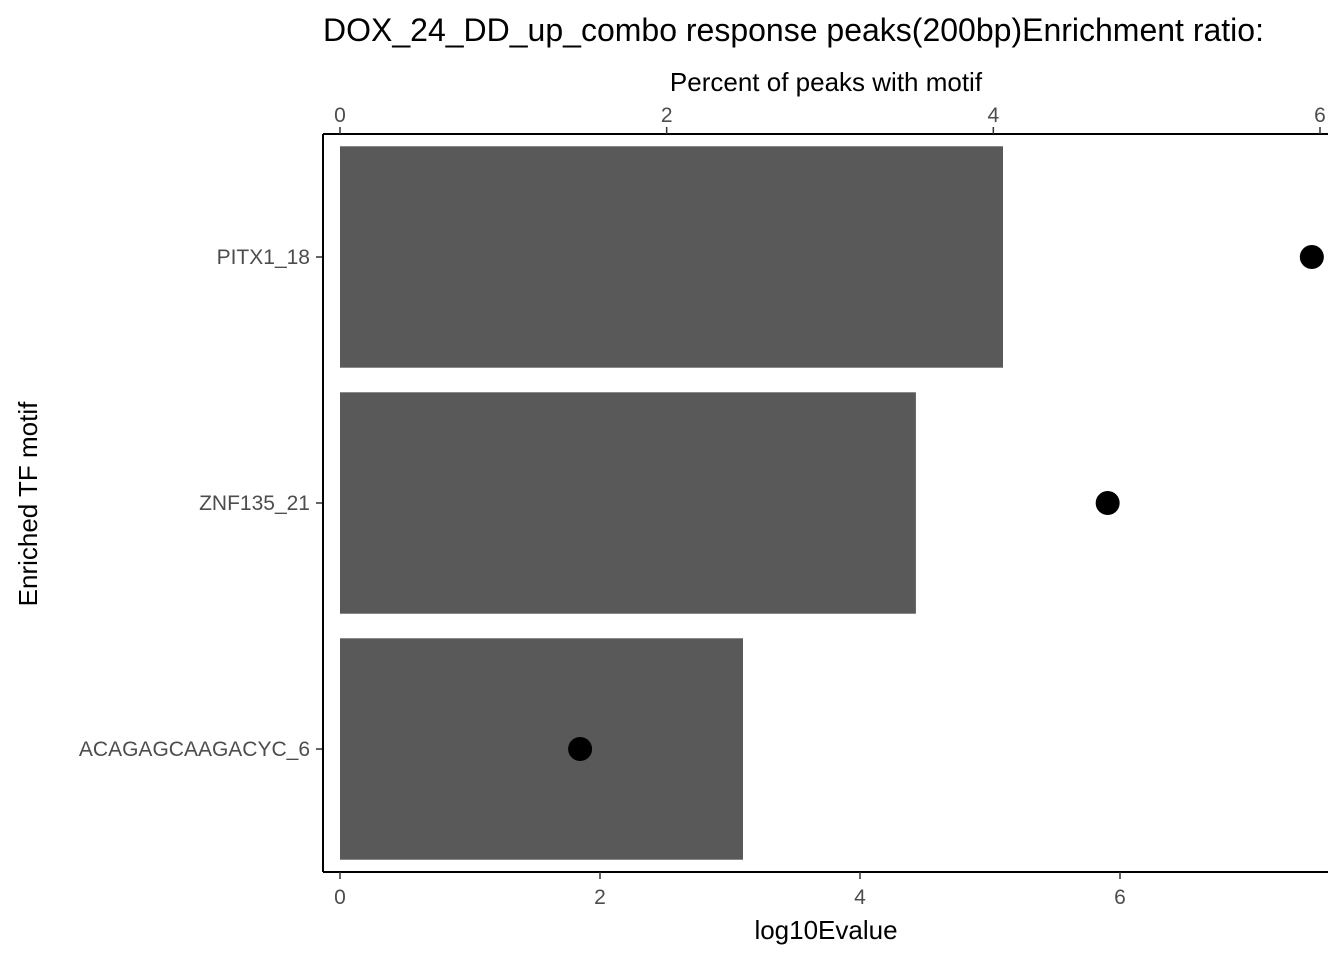 The height and width of the screenshot is (960, 1344). Describe the element at coordinates (1120, 897) in the screenshot. I see `bottom-tick-label-6: 6` at that location.